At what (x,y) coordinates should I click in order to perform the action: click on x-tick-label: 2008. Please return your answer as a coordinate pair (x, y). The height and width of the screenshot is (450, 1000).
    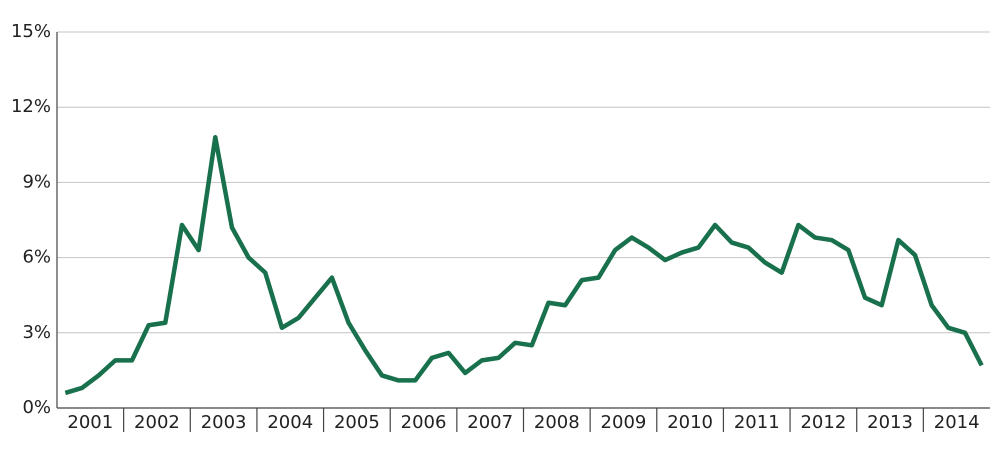
    Looking at the image, I should click on (557, 422).